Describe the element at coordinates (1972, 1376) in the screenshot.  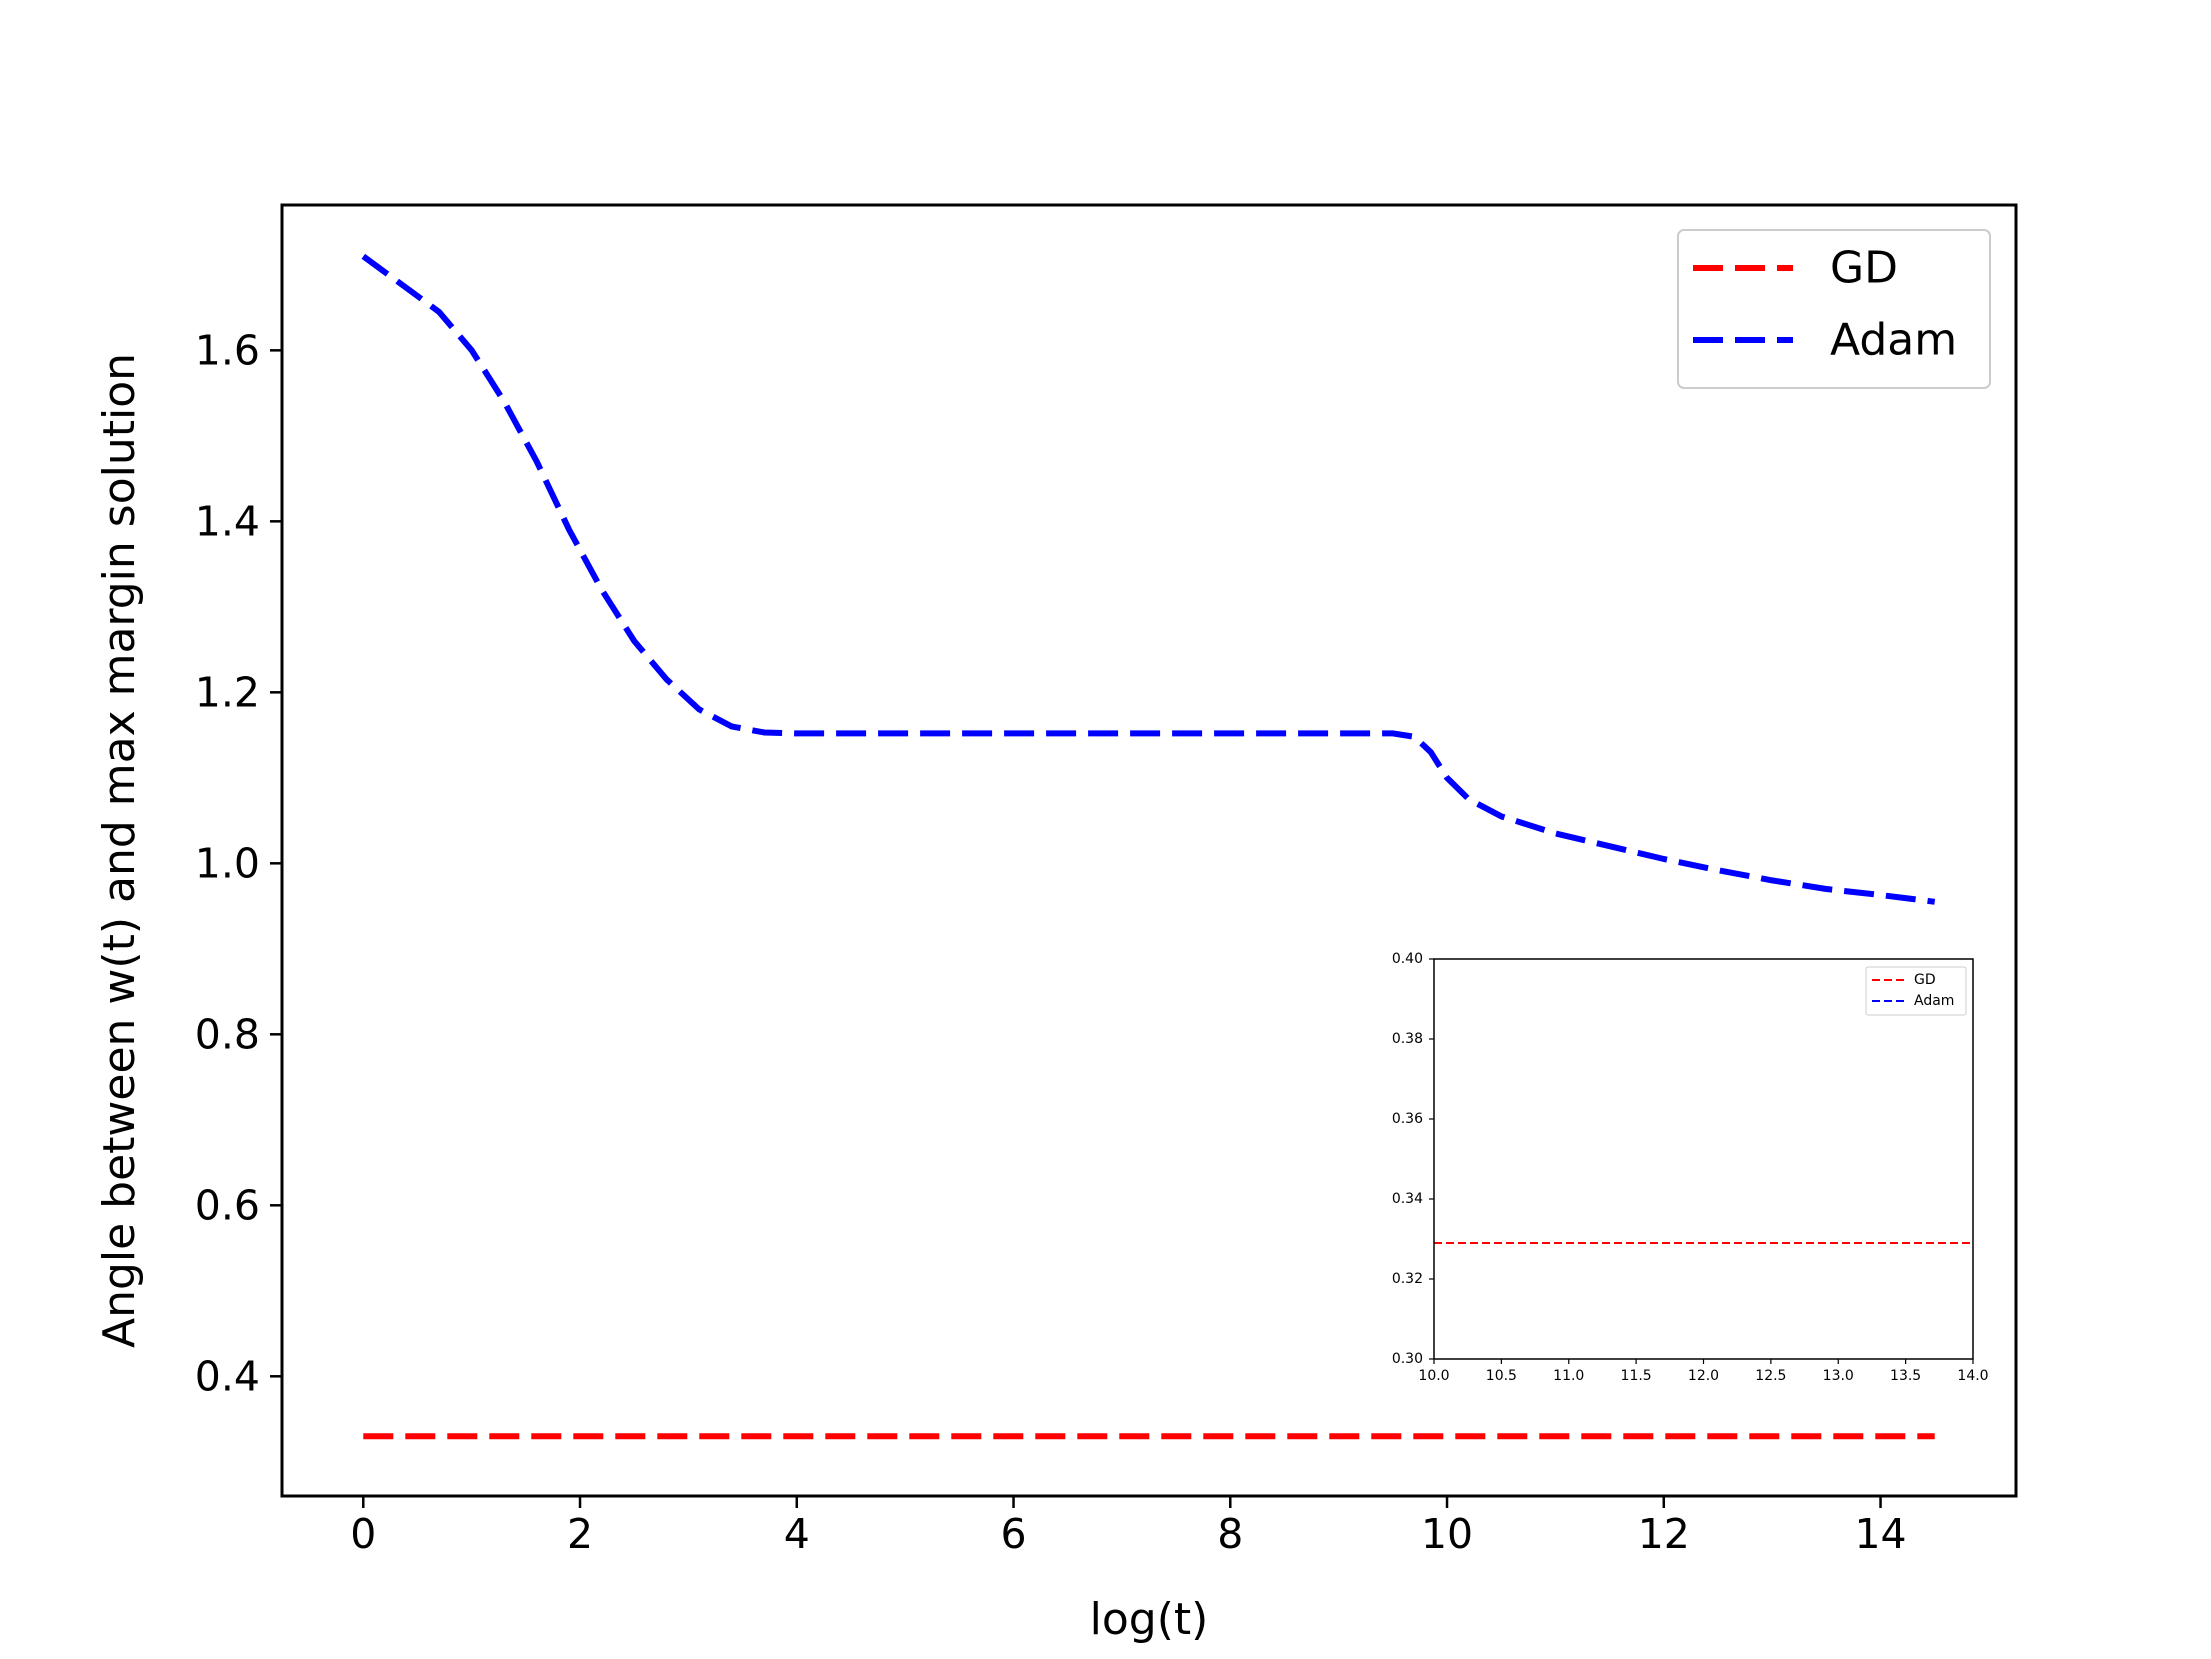
I see `inset-x-tick-label: 14.0` at that location.